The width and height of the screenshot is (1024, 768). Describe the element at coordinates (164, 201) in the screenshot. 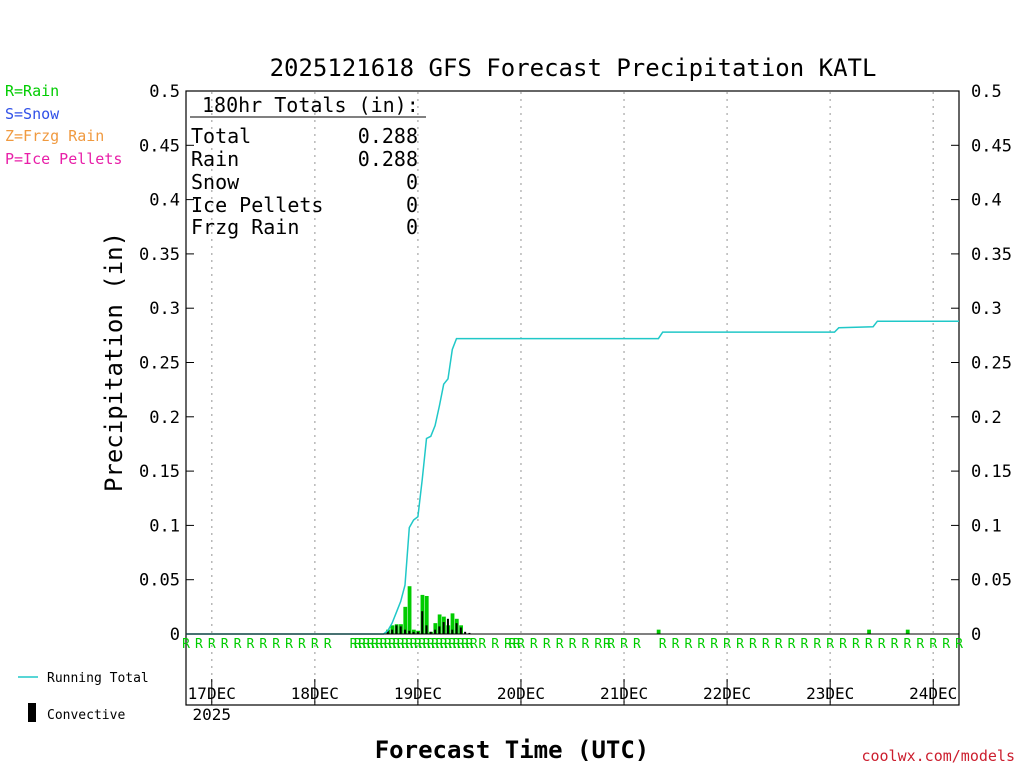

I see `y-tick-label: 0.4` at that location.